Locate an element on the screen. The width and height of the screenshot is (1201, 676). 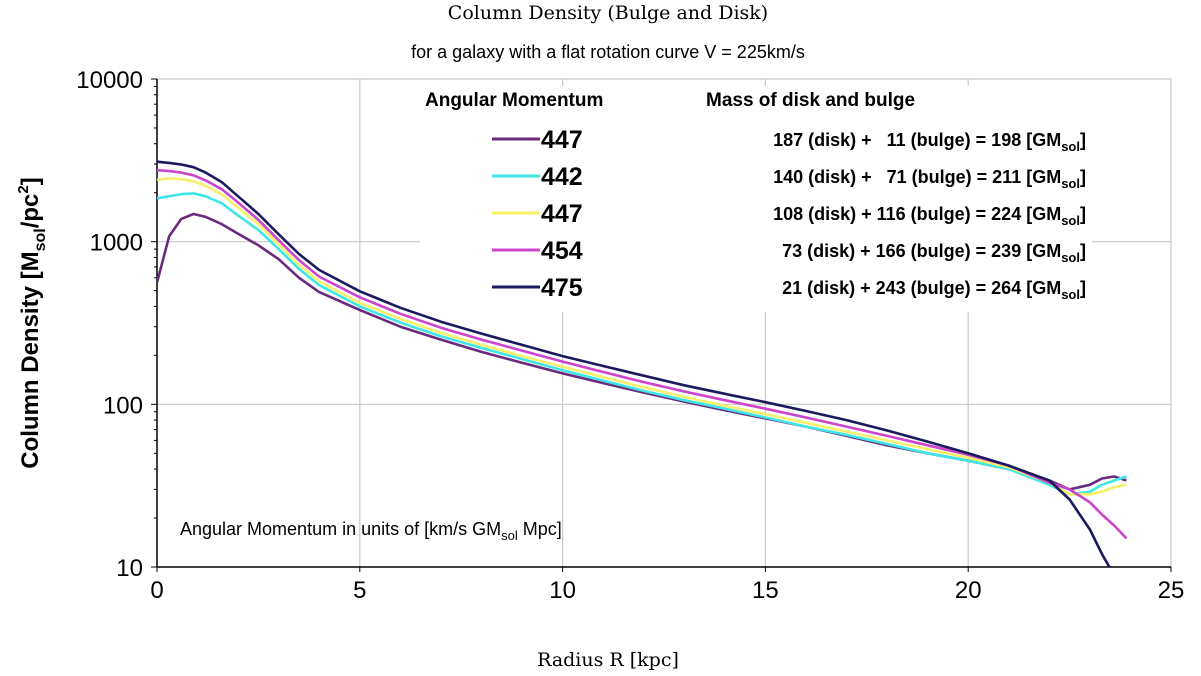
legend-mass-5: 21 (disk) + 243 (bulge) = 264 [GMsol] is located at coordinates (934, 290).